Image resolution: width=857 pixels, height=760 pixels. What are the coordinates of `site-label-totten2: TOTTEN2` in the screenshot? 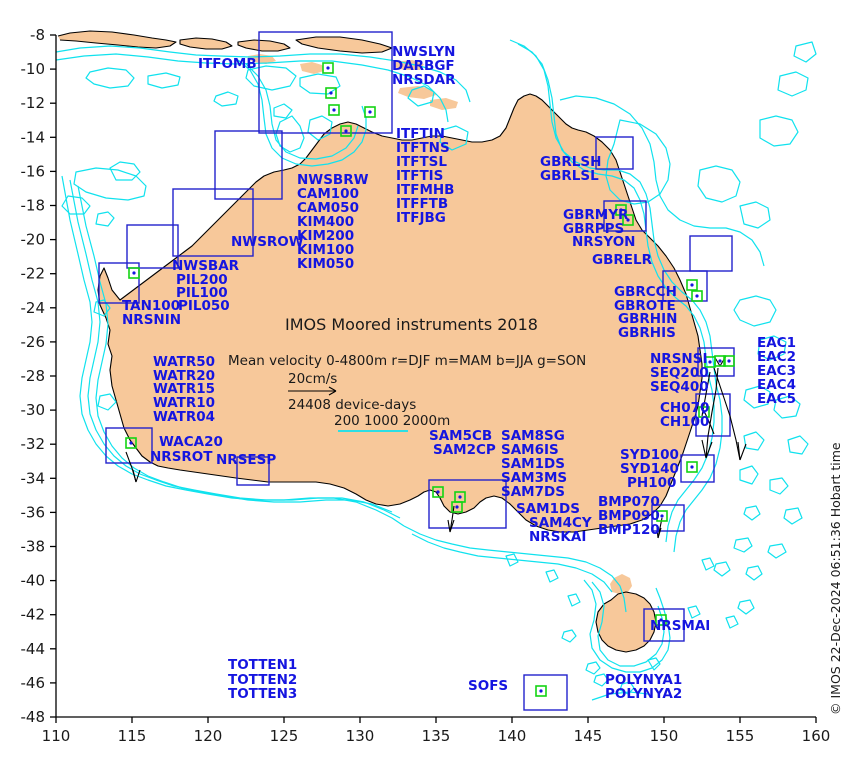 It's located at (262, 680).